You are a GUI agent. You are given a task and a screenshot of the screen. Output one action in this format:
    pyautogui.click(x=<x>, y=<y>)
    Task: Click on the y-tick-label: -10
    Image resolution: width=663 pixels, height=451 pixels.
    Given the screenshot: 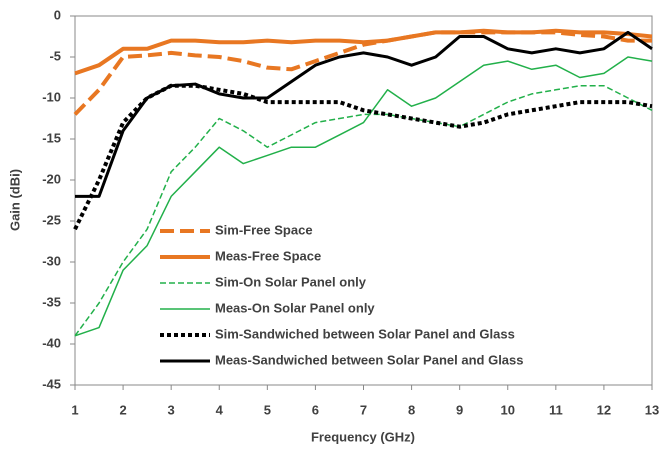 What is the action you would take?
    pyautogui.click(x=51, y=96)
    